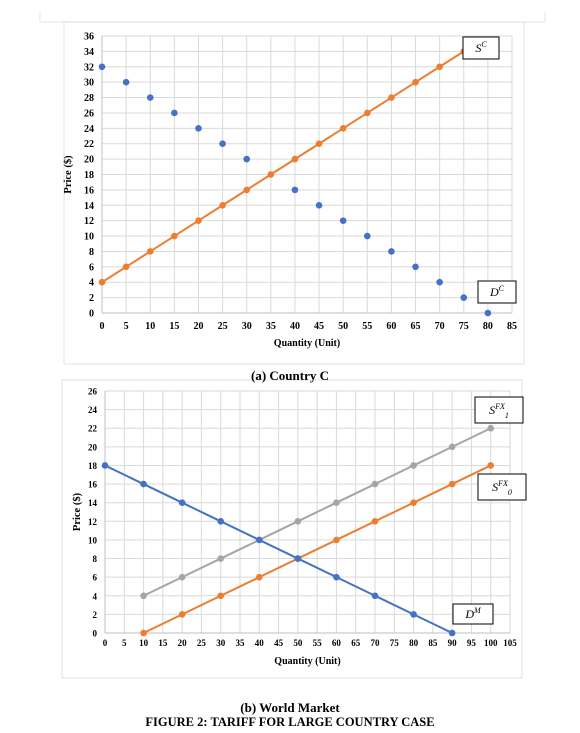  What do you see at coordinates (318, 643) in the screenshot?
I see `x-tick-label: 55` at bounding box center [318, 643].